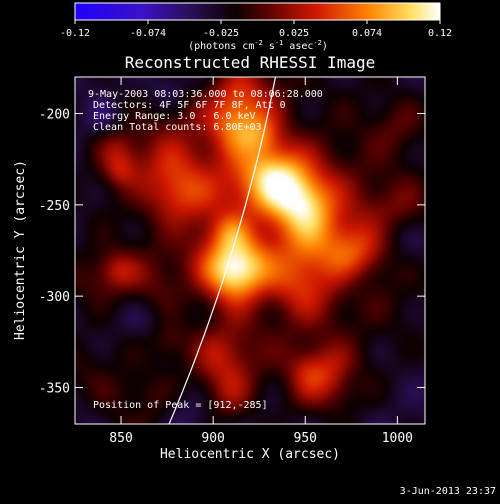 The height and width of the screenshot is (504, 500). Describe the element at coordinates (54, 115) in the screenshot. I see `y-tick-label: -200` at that location.